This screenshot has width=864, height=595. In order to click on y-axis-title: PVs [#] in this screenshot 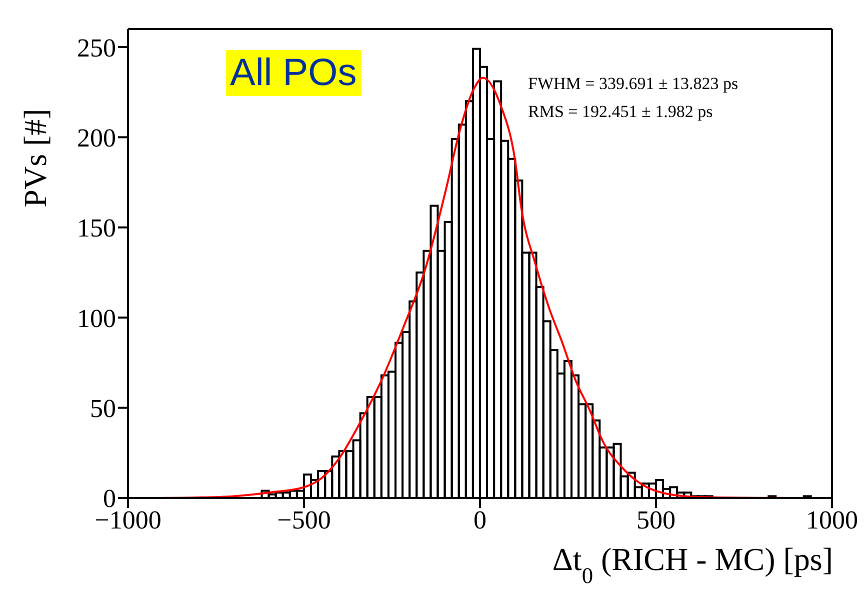, I will do `click(35, 158)`.